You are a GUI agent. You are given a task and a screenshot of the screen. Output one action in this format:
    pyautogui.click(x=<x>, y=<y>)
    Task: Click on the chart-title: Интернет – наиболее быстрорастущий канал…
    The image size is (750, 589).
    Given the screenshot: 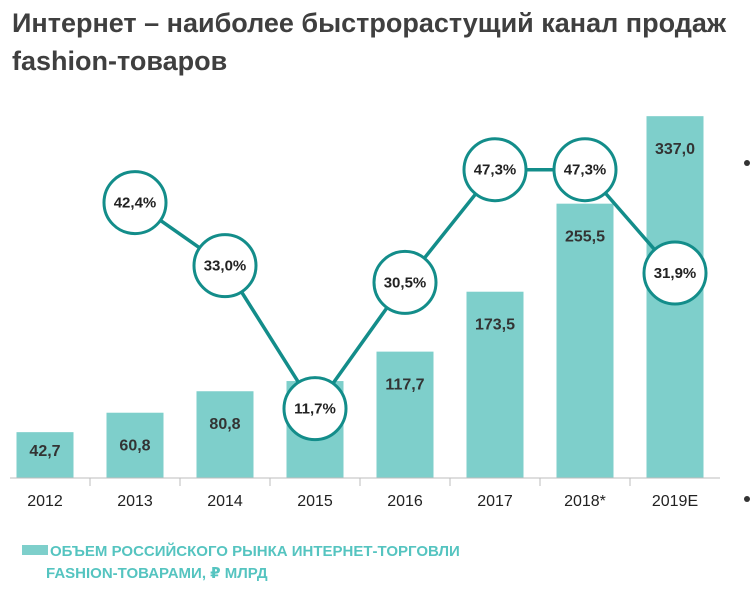 What is the action you would take?
    pyautogui.click(x=381, y=42)
    